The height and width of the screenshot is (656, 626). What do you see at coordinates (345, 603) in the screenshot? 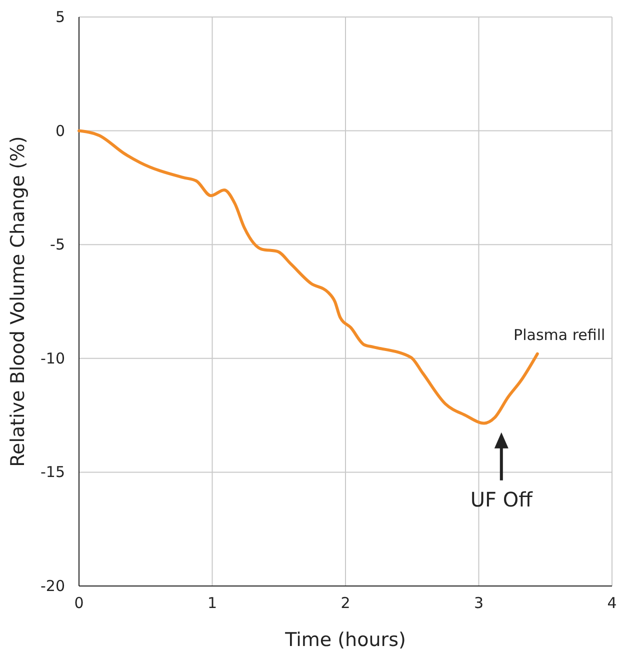
I see `x-tick-label: 2` at bounding box center [345, 603].